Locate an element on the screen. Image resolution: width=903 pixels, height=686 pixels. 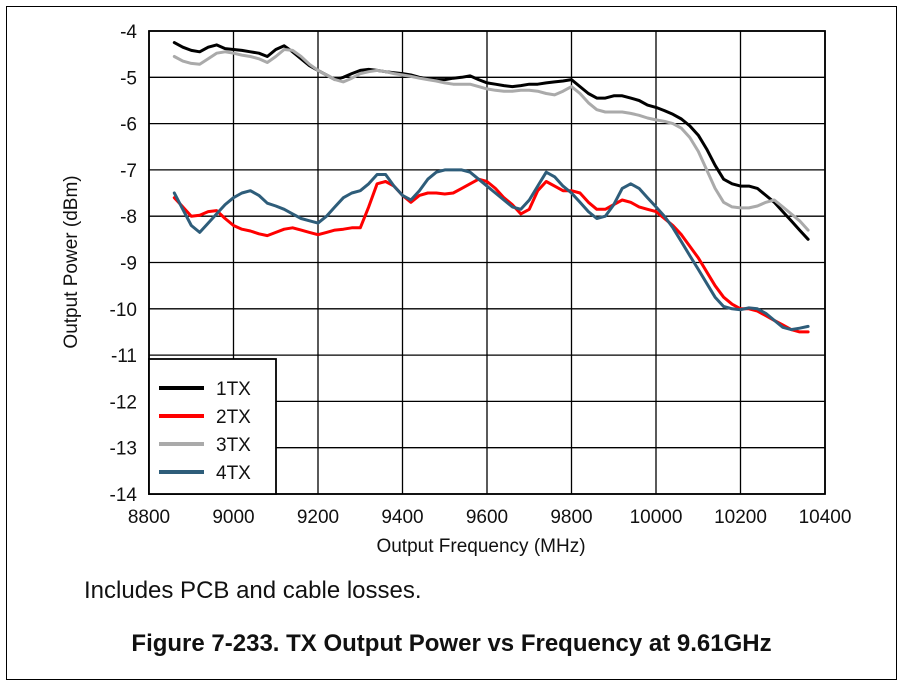
y-tick-label: -8 is located at coordinates (128, 217).